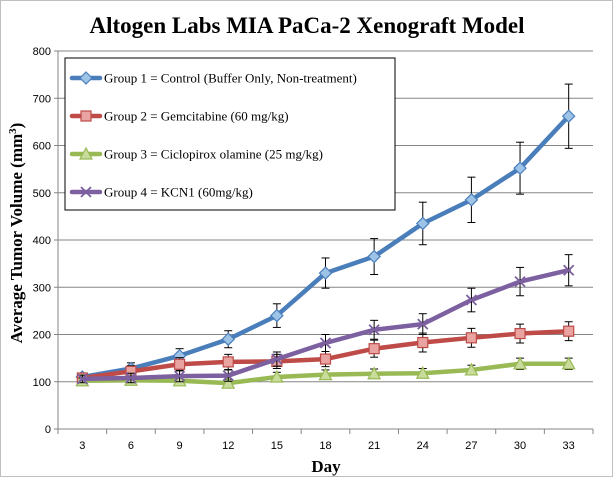 The width and height of the screenshot is (613, 477). Describe the element at coordinates (326, 466) in the screenshot. I see `x-axis-title: Day` at that location.